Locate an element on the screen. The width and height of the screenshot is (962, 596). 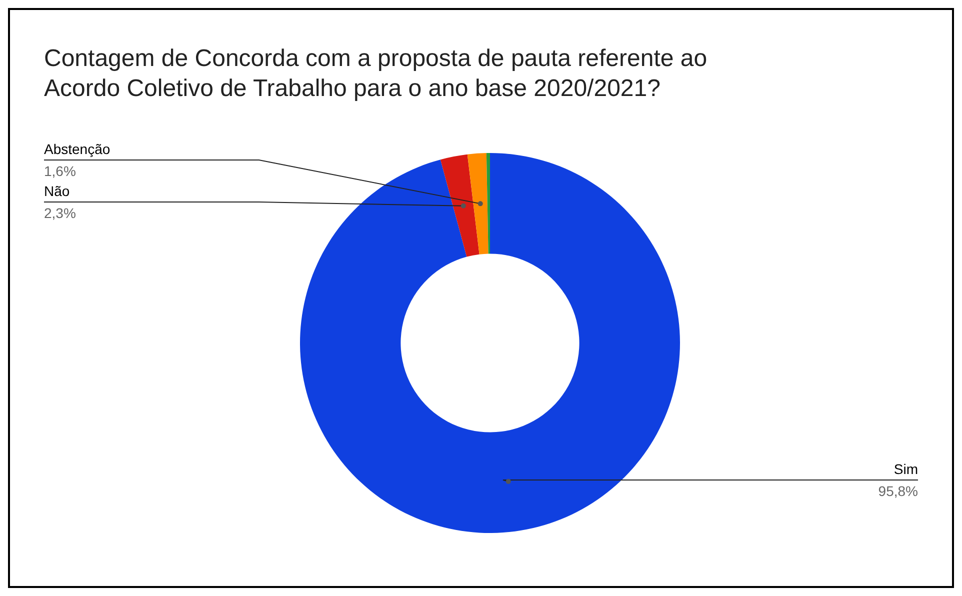
data-label: 1,6% is located at coordinates (60, 171).